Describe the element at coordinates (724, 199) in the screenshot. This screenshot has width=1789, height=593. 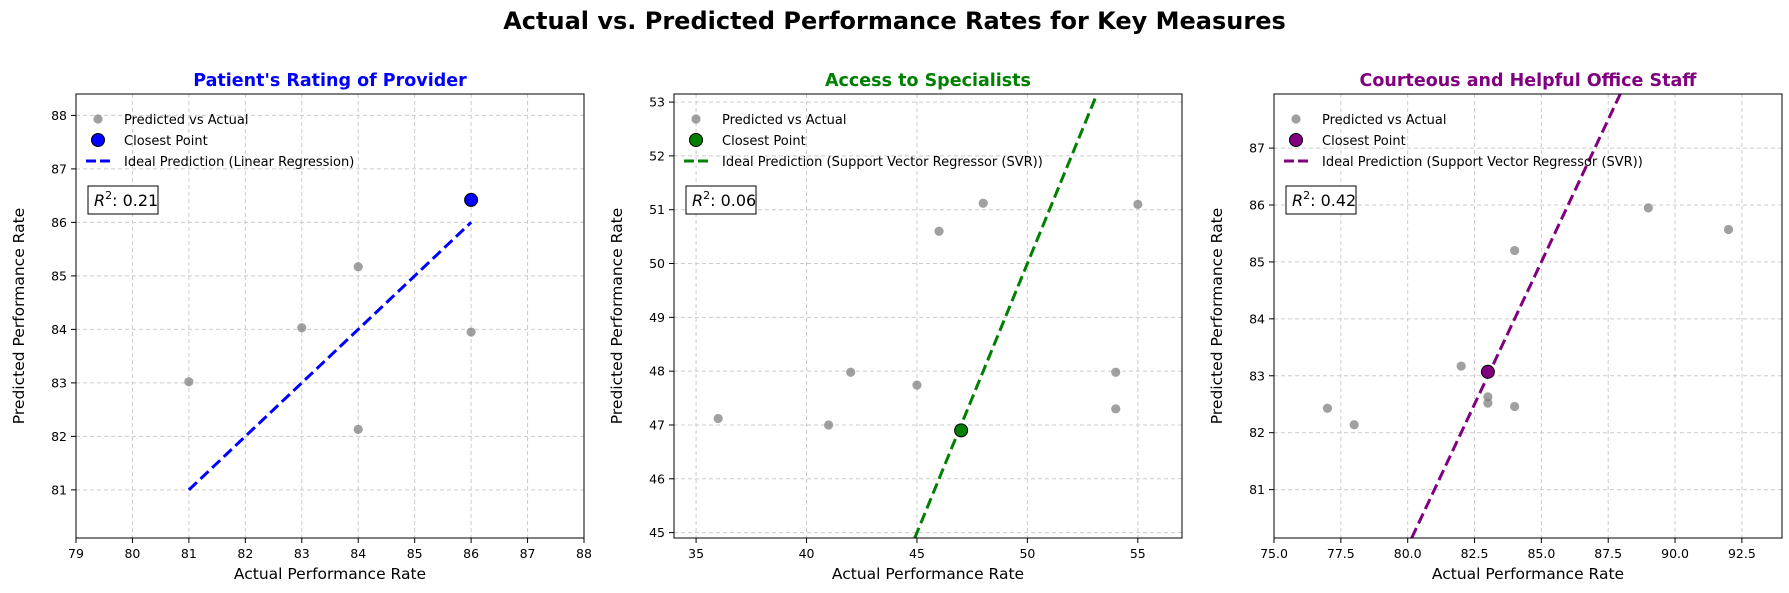
I see `r2-annotation: R2: 0.06` at that location.